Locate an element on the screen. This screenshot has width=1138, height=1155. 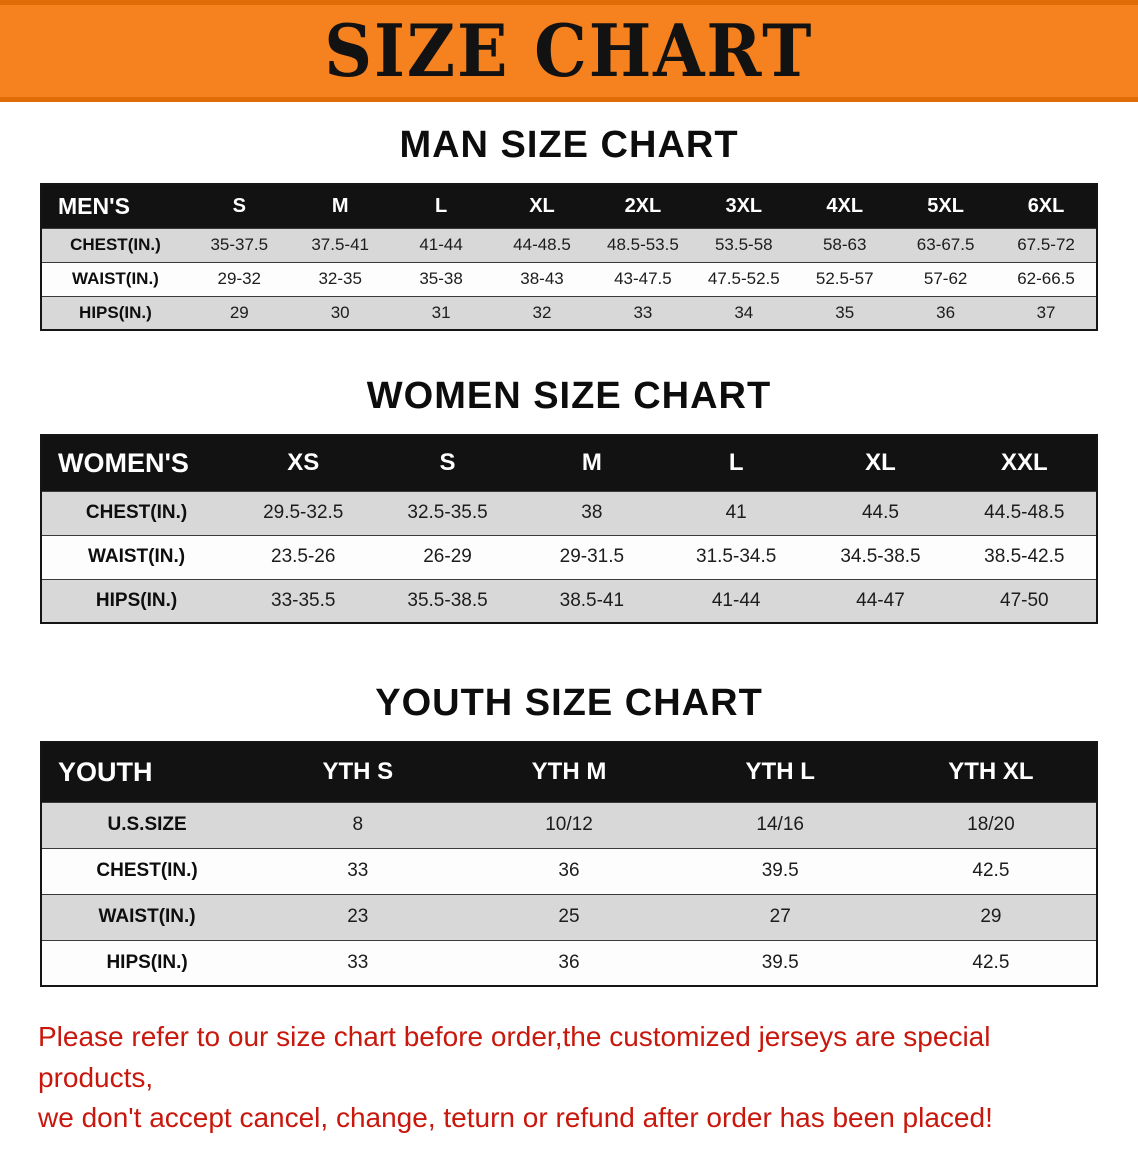
women-size-value-cell: 38.5-41 is located at coordinates (592, 600).